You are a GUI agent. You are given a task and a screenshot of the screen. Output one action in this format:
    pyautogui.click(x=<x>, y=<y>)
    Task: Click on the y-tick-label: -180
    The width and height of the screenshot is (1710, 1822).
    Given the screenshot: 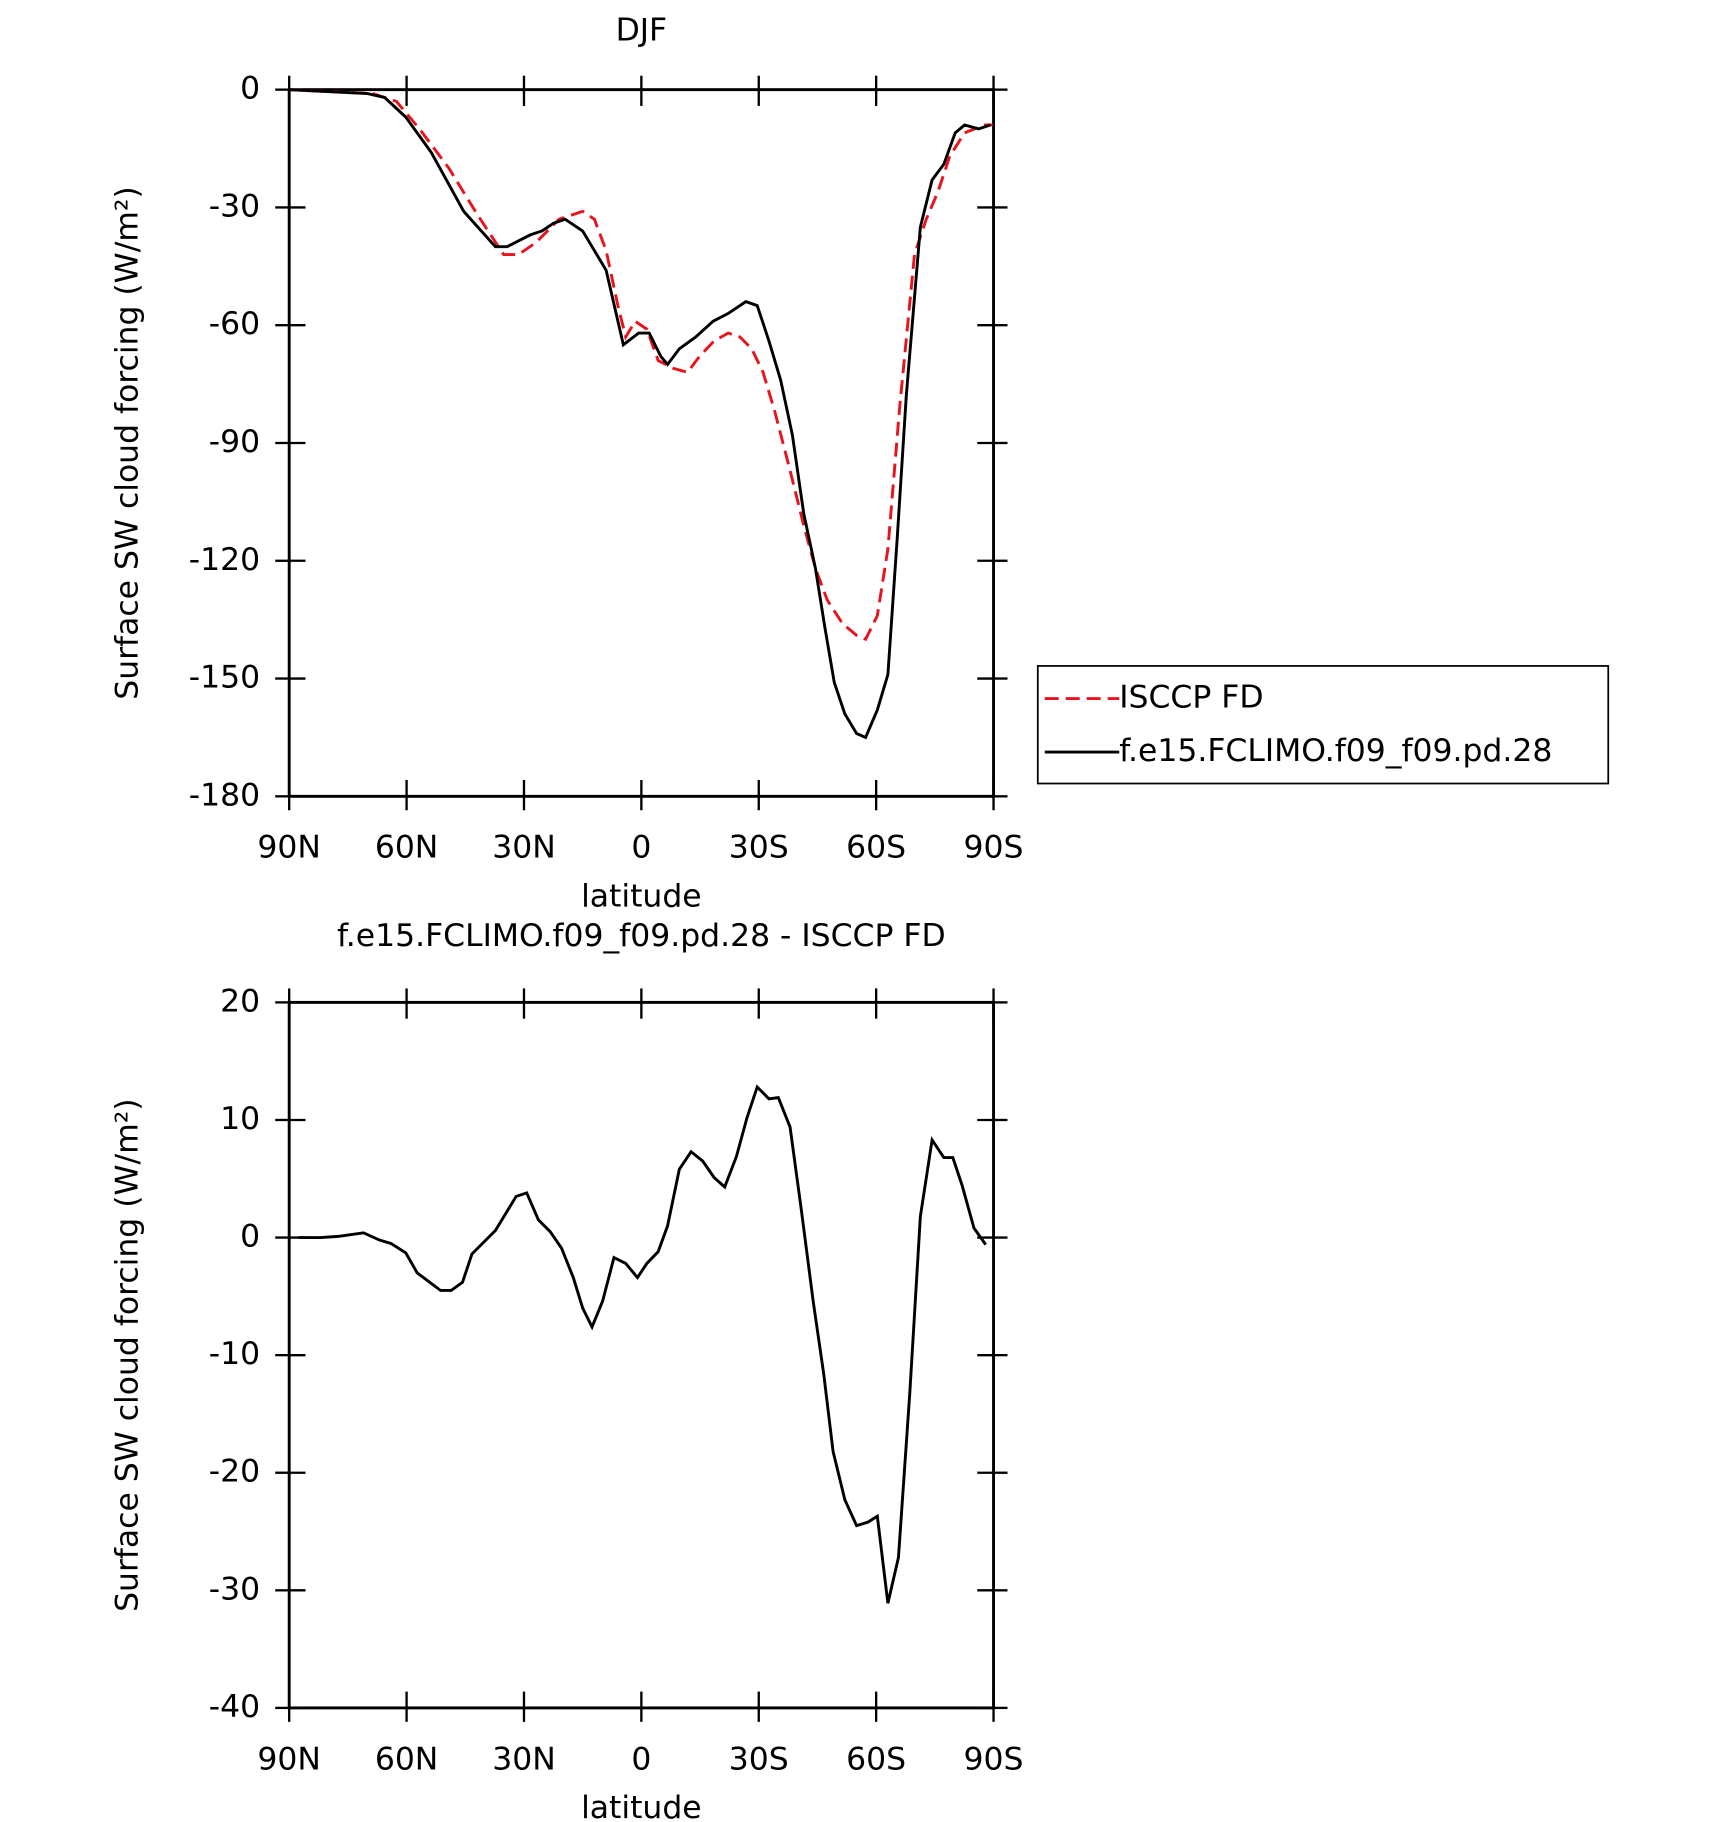 What is the action you would take?
    pyautogui.click(x=224, y=795)
    